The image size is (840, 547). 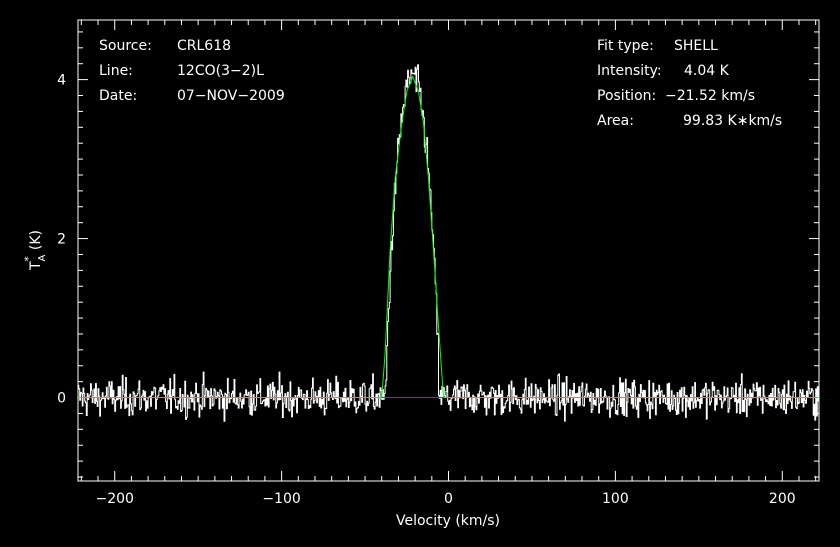 I want to click on x-tick-labels: −200 −100 0 100 200, so click(x=445, y=499).